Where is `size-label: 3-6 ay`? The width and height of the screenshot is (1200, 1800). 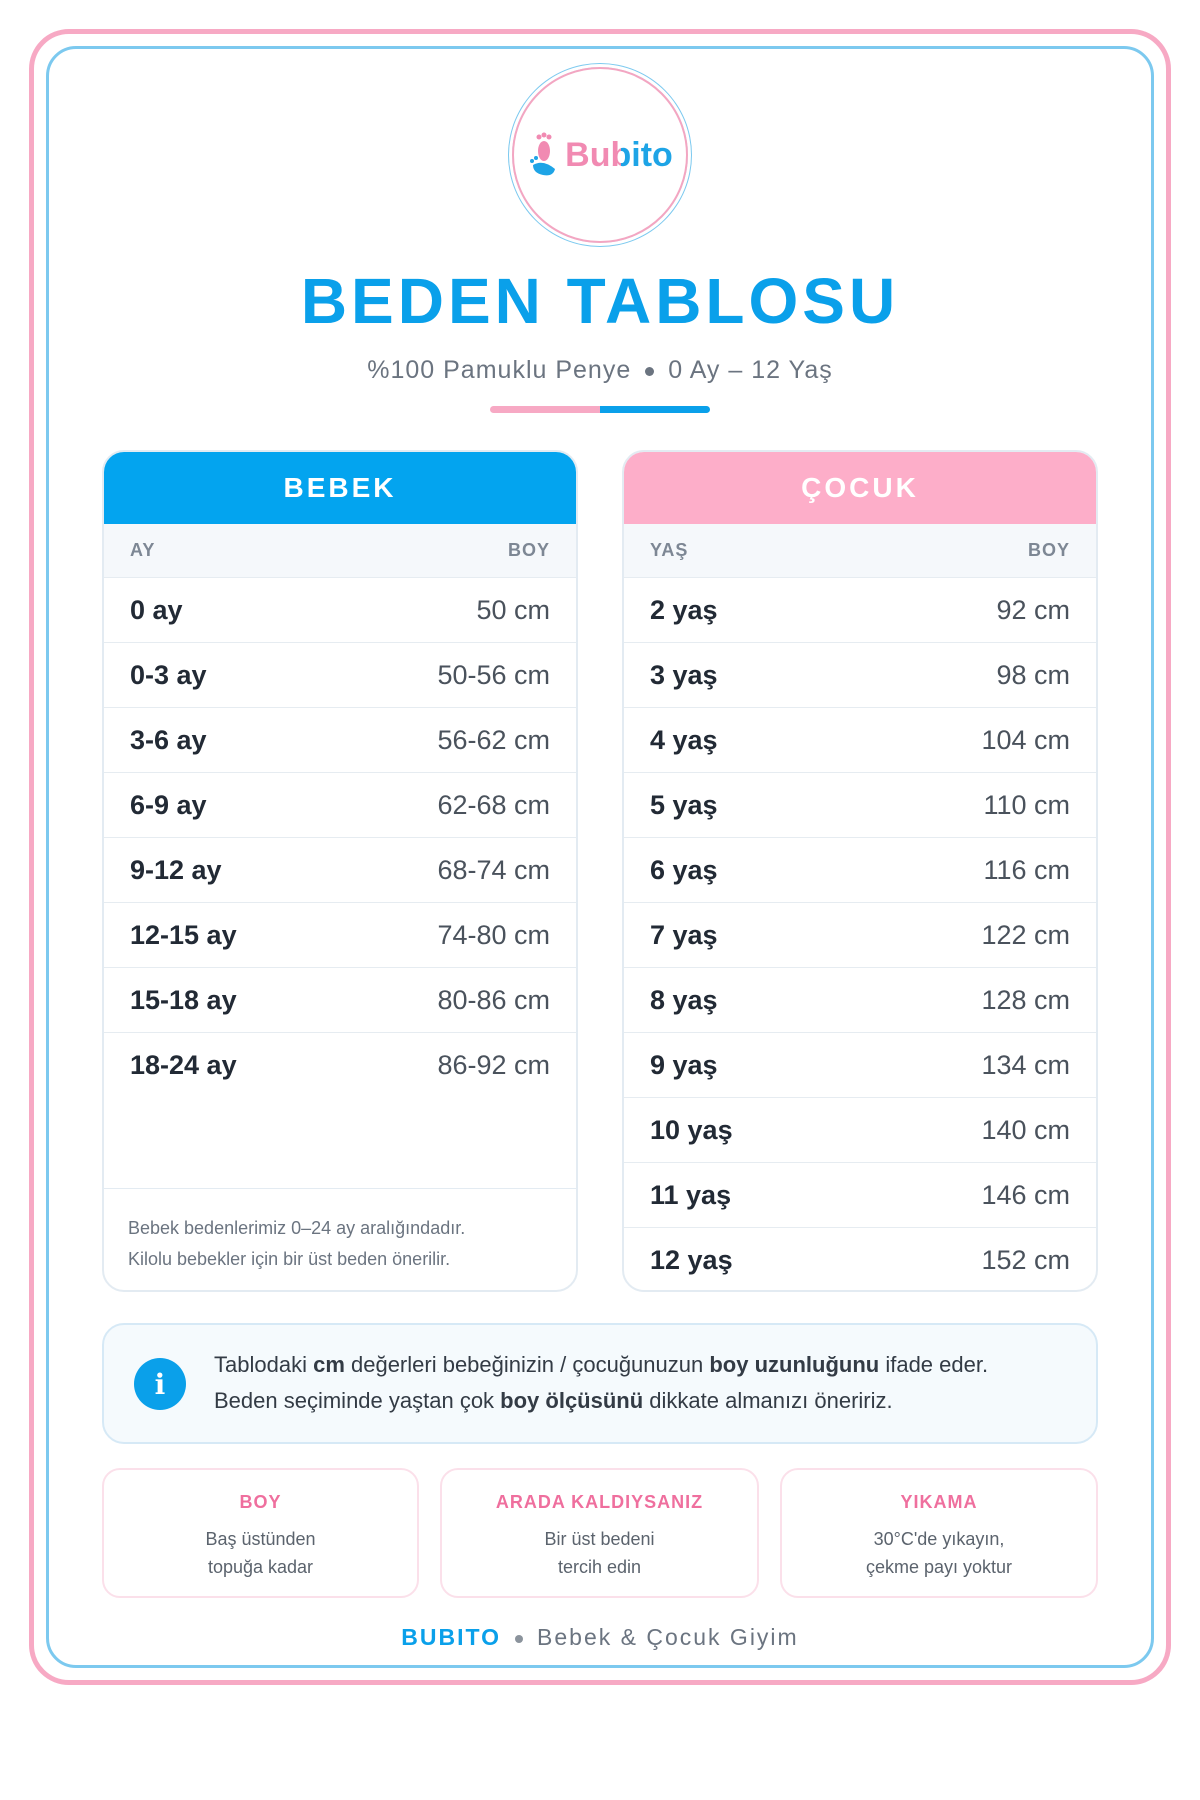
size-label: 3-6 ay is located at coordinates (168, 739).